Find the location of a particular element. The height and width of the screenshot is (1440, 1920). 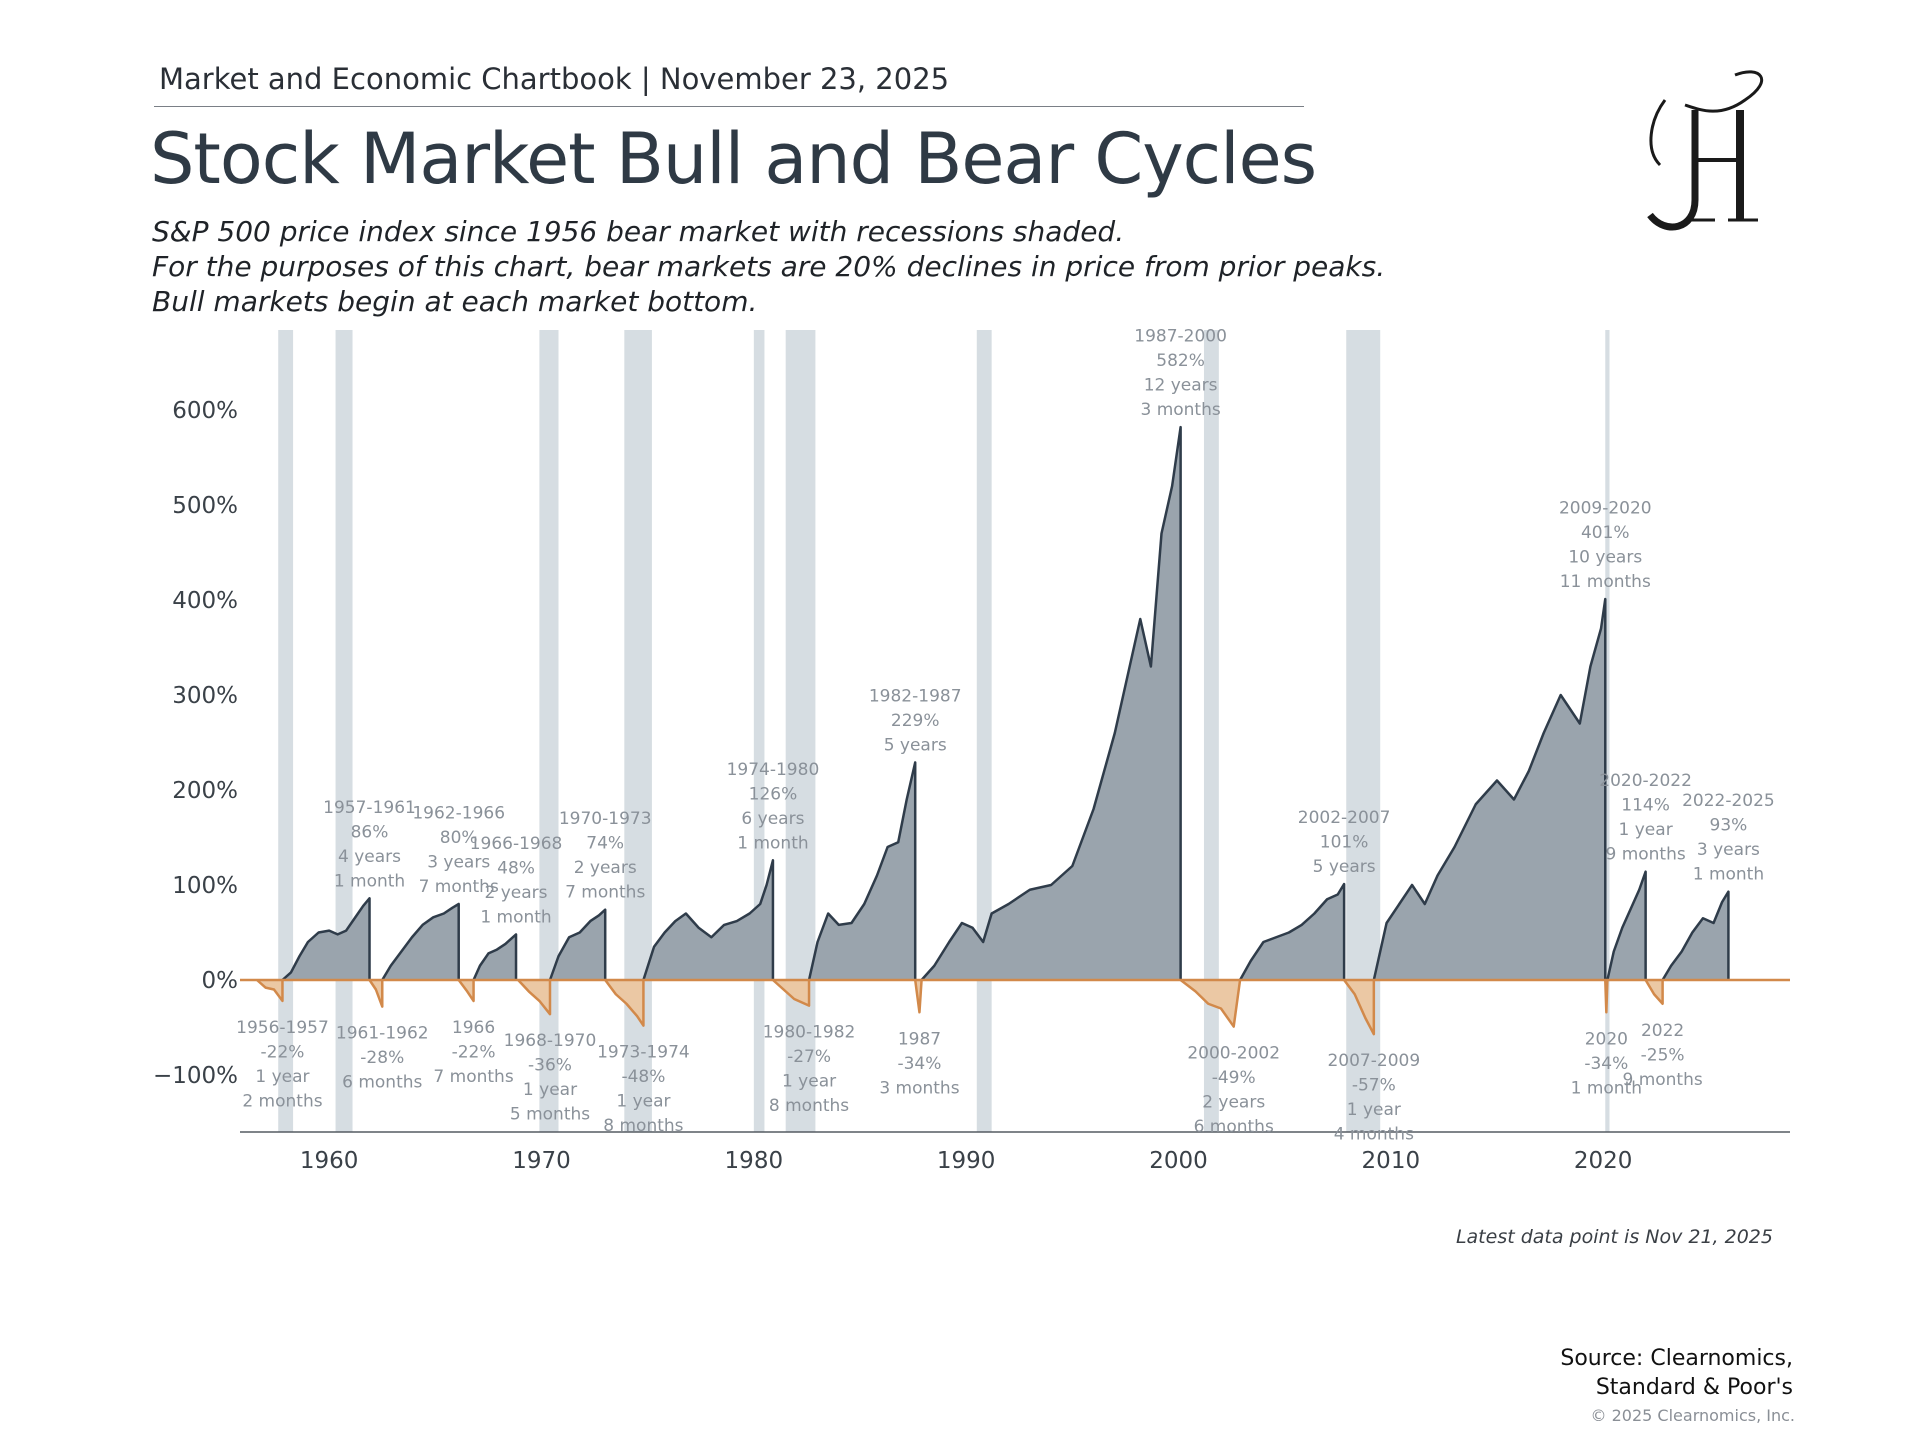

cycle-label-line: 6 months is located at coordinates (382, 1083).